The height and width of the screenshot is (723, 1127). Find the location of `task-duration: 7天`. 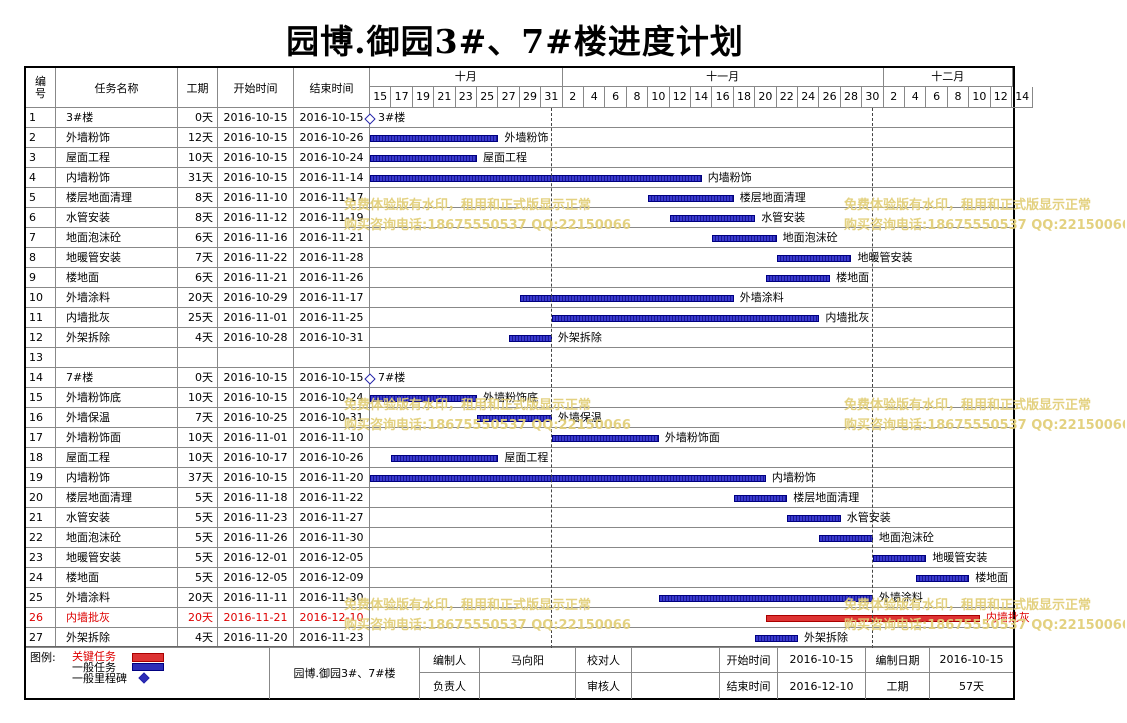

task-duration: 7天 is located at coordinates (198, 418).